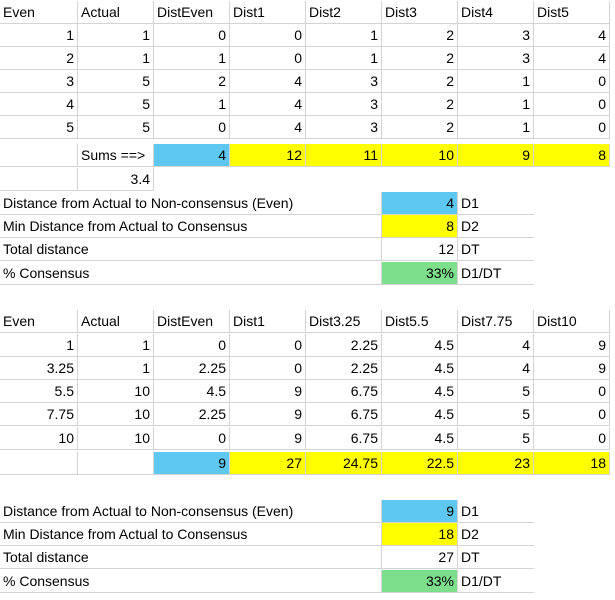 The width and height of the screenshot is (615, 600). I want to click on sum-disteven-cell: 9, so click(192, 463).